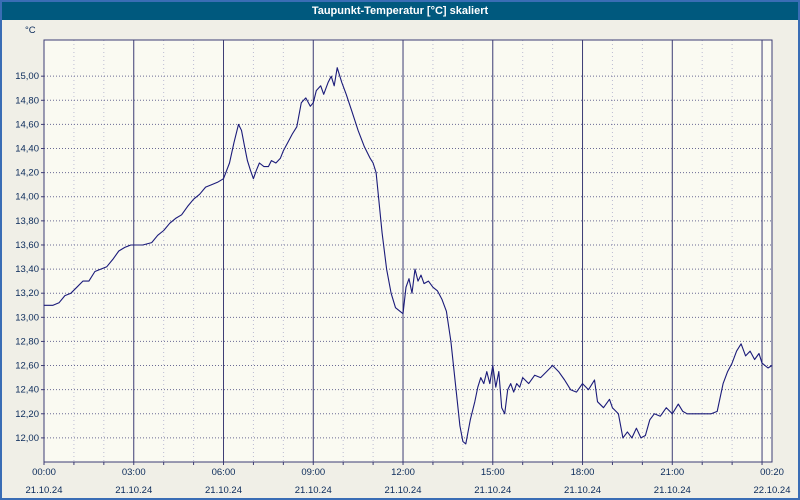 Image resolution: width=800 pixels, height=500 pixels. Describe the element at coordinates (27, 341) in the screenshot. I see `y-tick-label: 12,80` at that location.